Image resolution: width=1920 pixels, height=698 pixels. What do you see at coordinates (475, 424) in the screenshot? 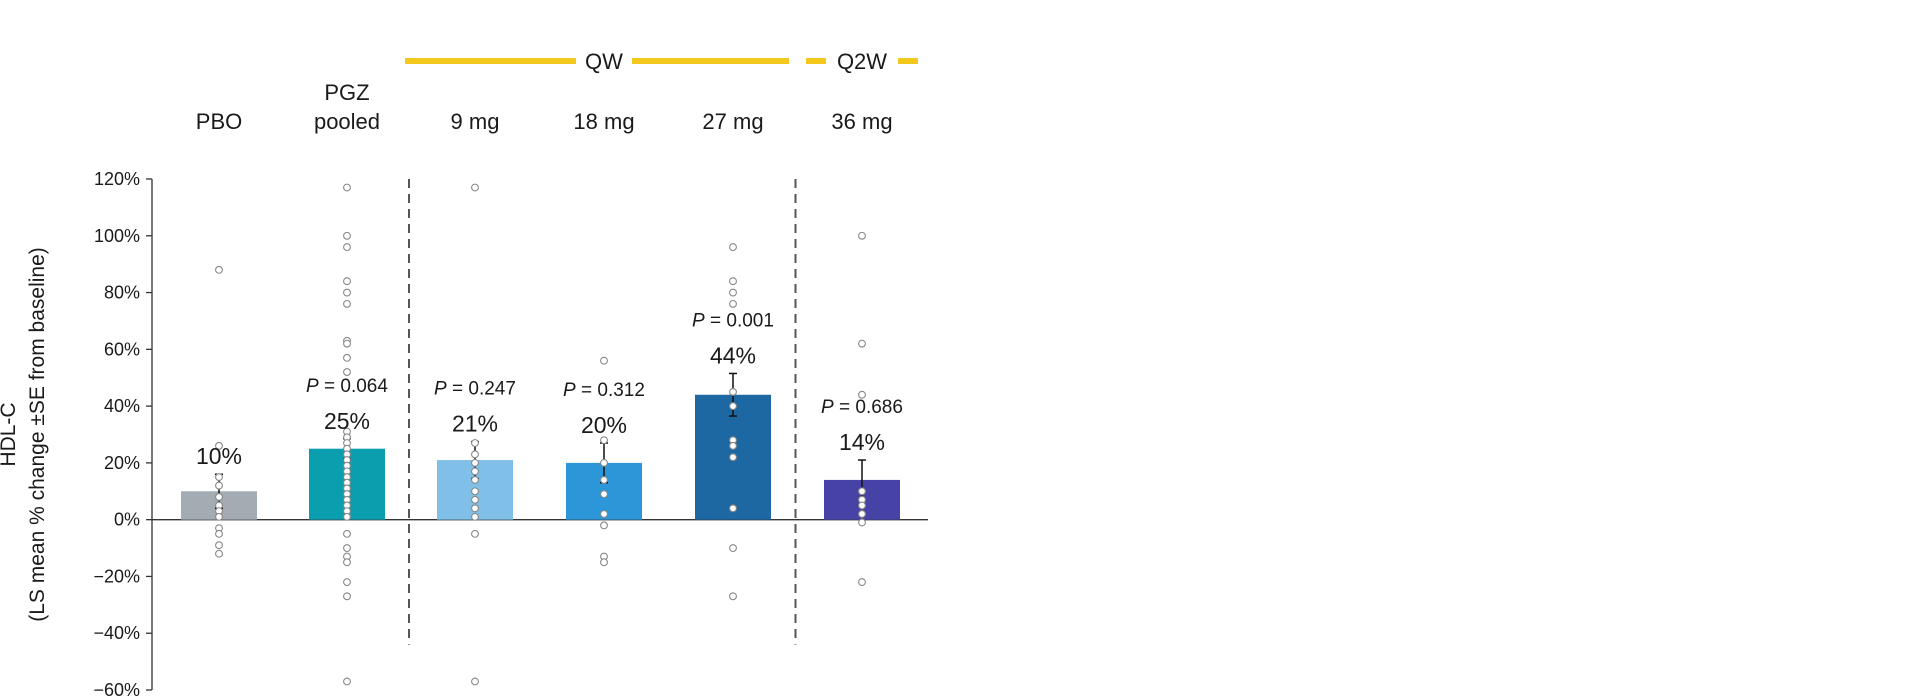
I see `bar-value-label: 21%` at bounding box center [475, 424].